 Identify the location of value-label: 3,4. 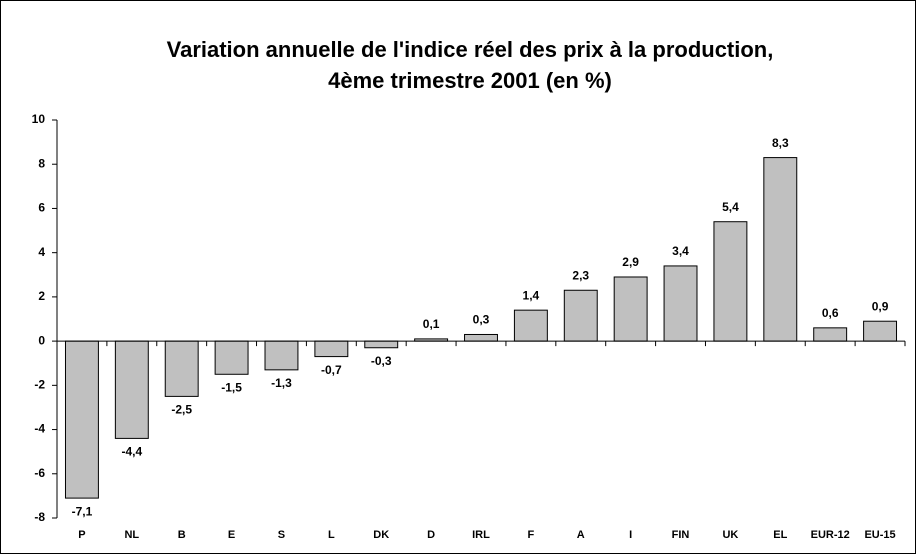
(680, 251).